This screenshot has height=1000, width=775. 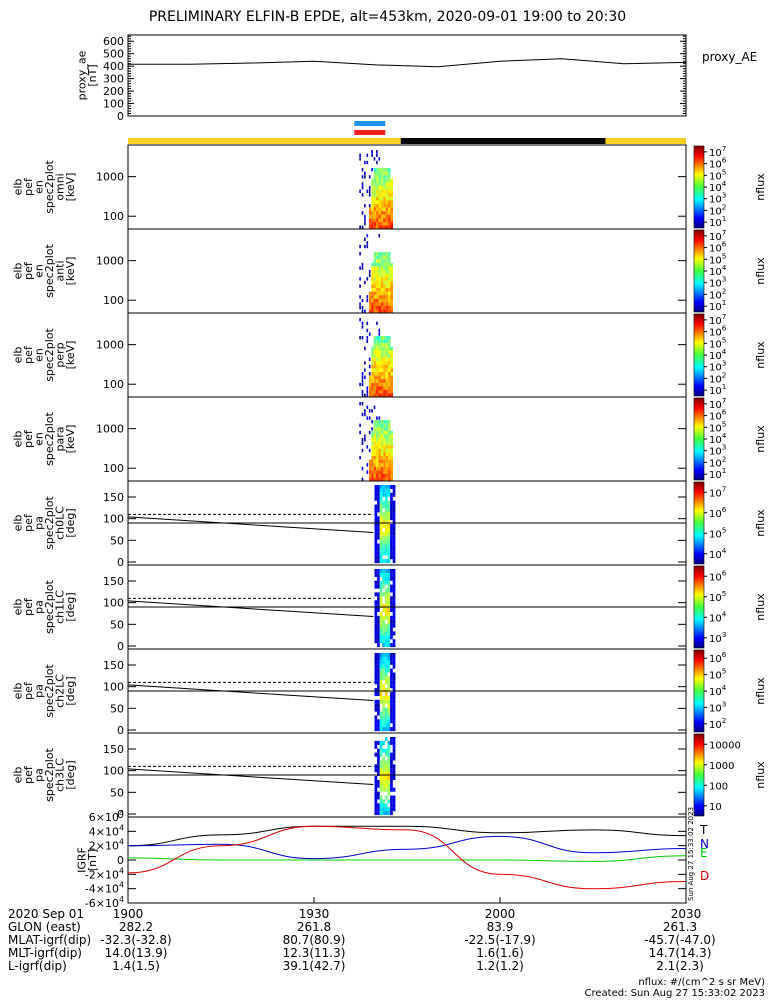 What do you see at coordinates (49, 775) in the screenshot?
I see `ylabel-line: spec2plot` at bounding box center [49, 775].